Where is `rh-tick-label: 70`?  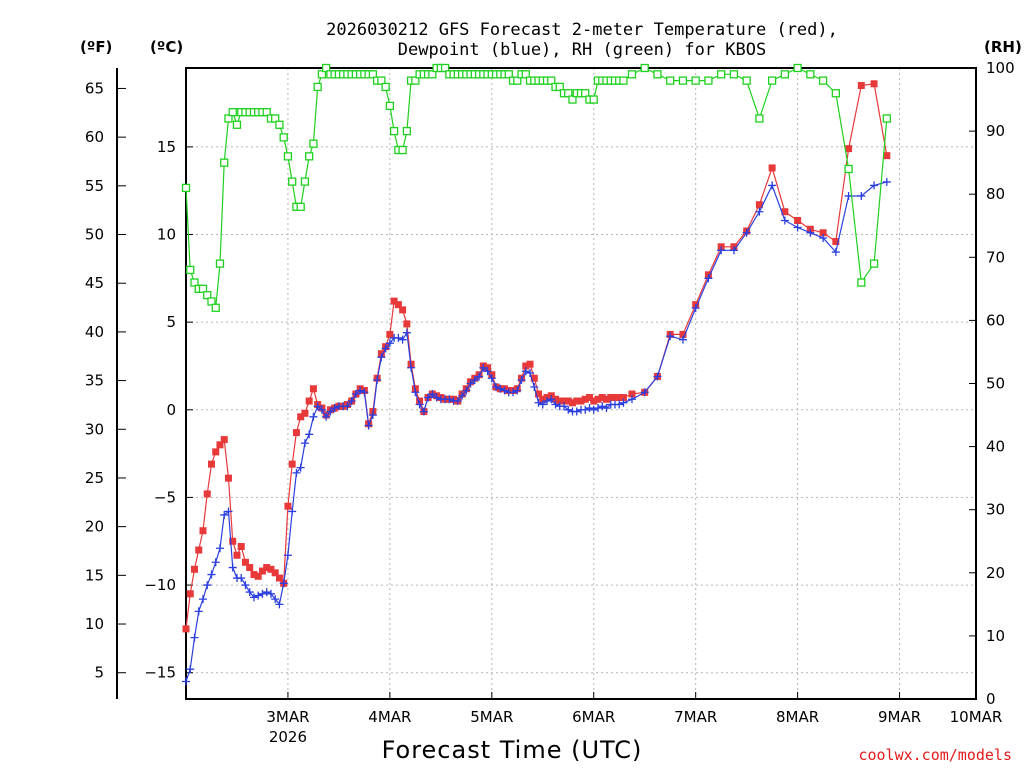
rh-tick-label: 70 is located at coordinates (995, 257).